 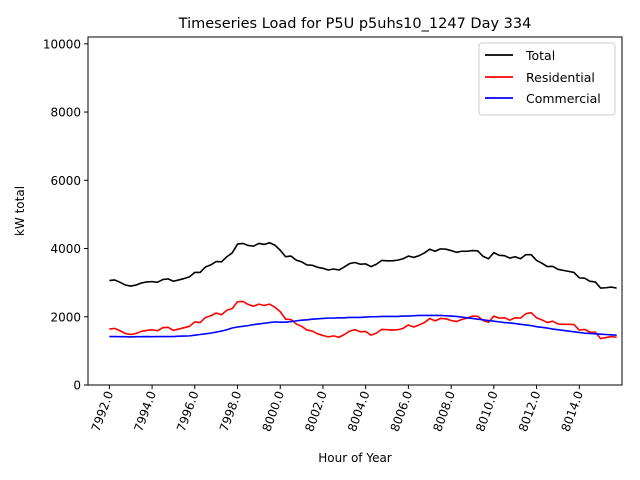 I want to click on legend-box, so click(x=547, y=79).